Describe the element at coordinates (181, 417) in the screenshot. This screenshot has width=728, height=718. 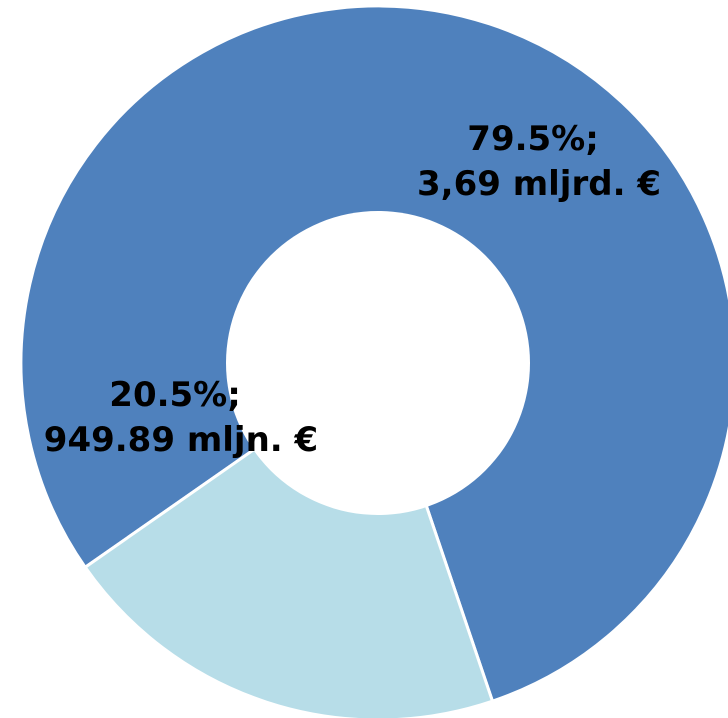
I see `slice-label-small: 20.5%; 949.89 mljn. €` at that location.